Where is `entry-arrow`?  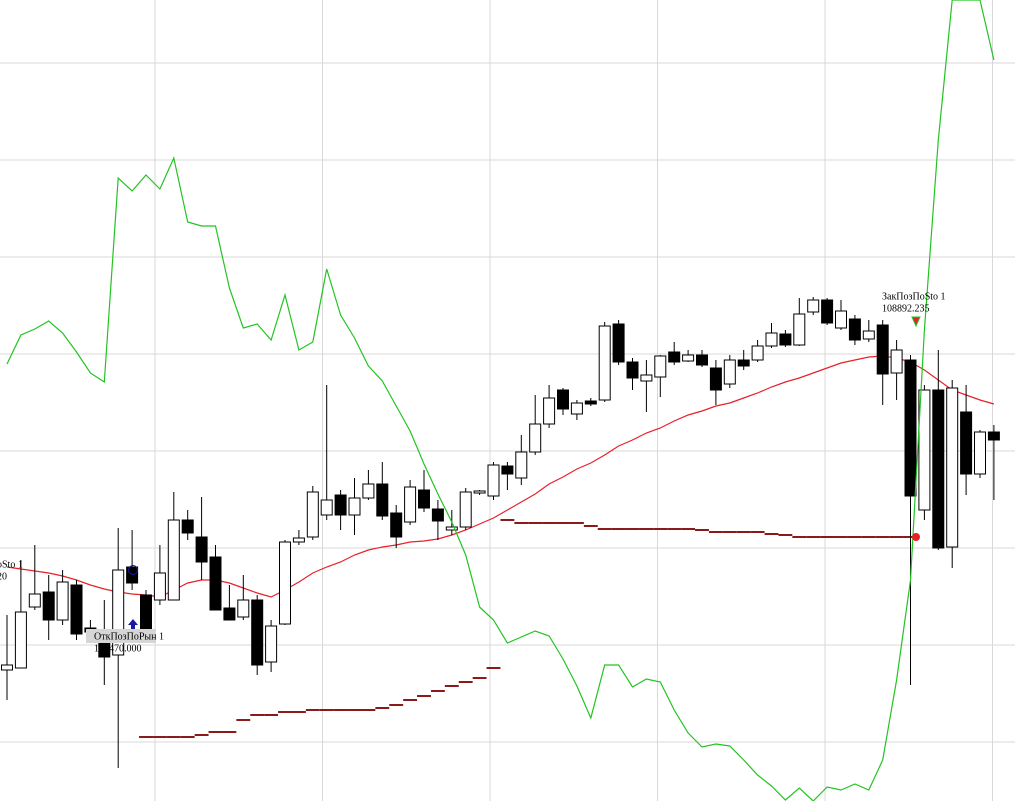 entry-arrow is located at coordinates (133, 624).